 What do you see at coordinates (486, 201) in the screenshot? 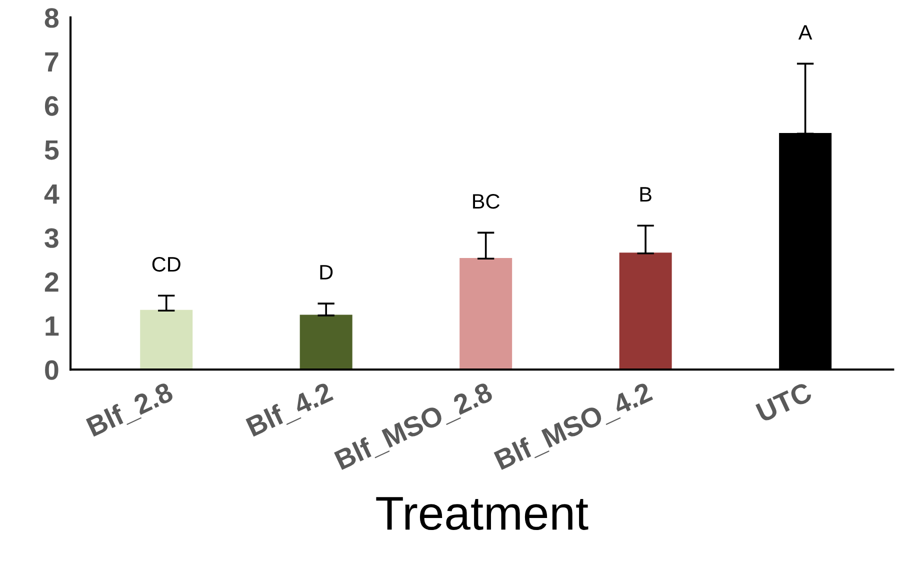
I see `annotation: BC` at bounding box center [486, 201].